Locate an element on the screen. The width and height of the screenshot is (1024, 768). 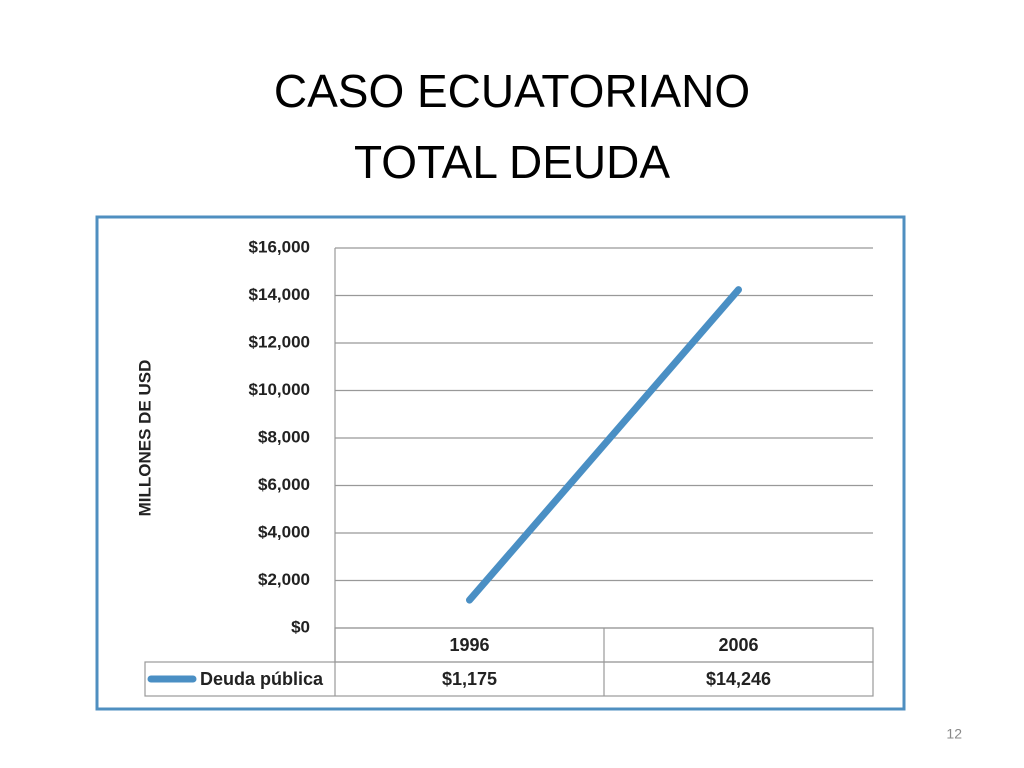
slide-title-line: TOTAL DEUDA is located at coordinates (512, 162).